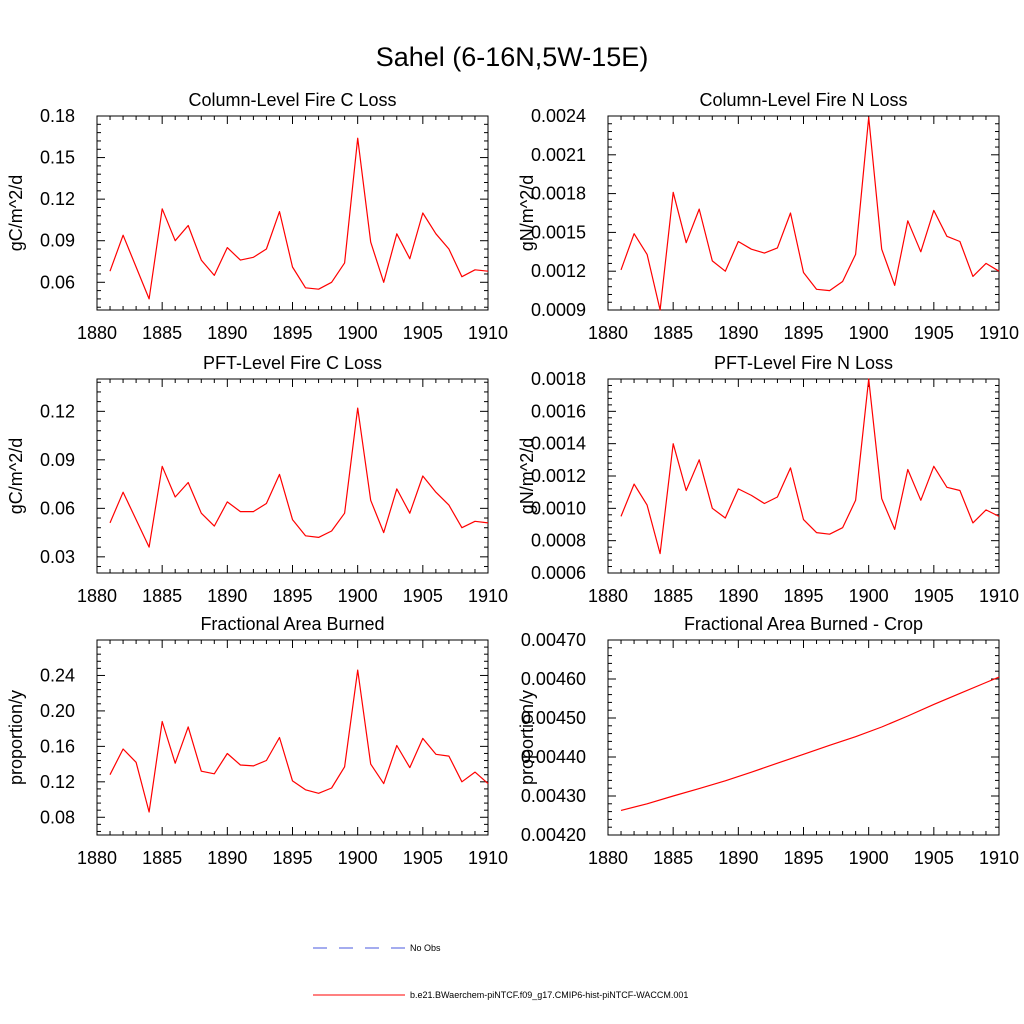 The width and height of the screenshot is (1024, 1024). I want to click on y-tick-label: 0.0008, so click(558, 541).